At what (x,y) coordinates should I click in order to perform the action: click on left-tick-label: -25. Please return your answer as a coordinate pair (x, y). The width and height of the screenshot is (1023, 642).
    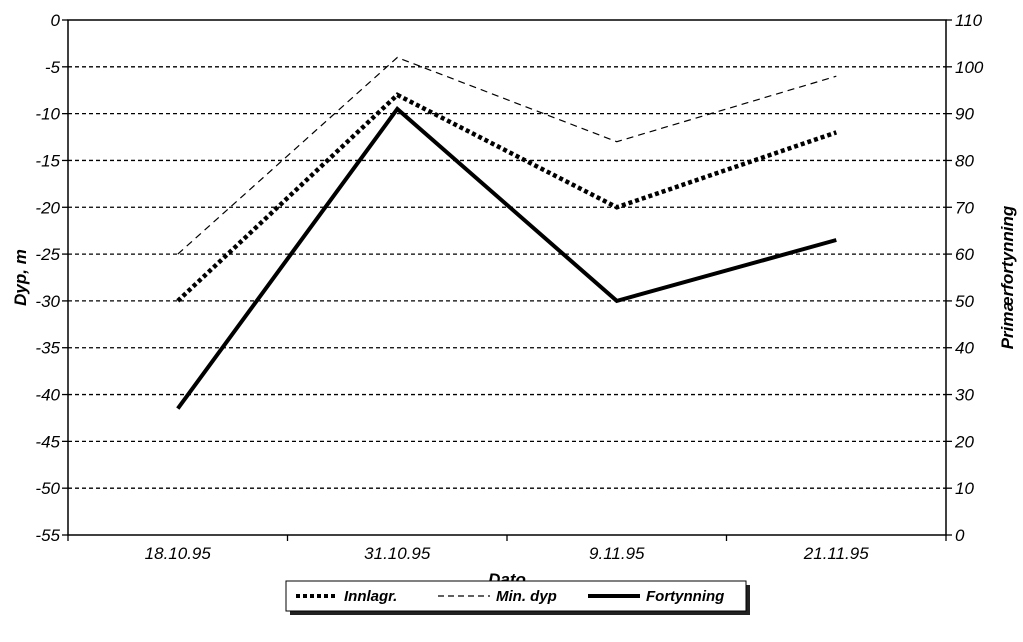
    Looking at the image, I should click on (47, 254).